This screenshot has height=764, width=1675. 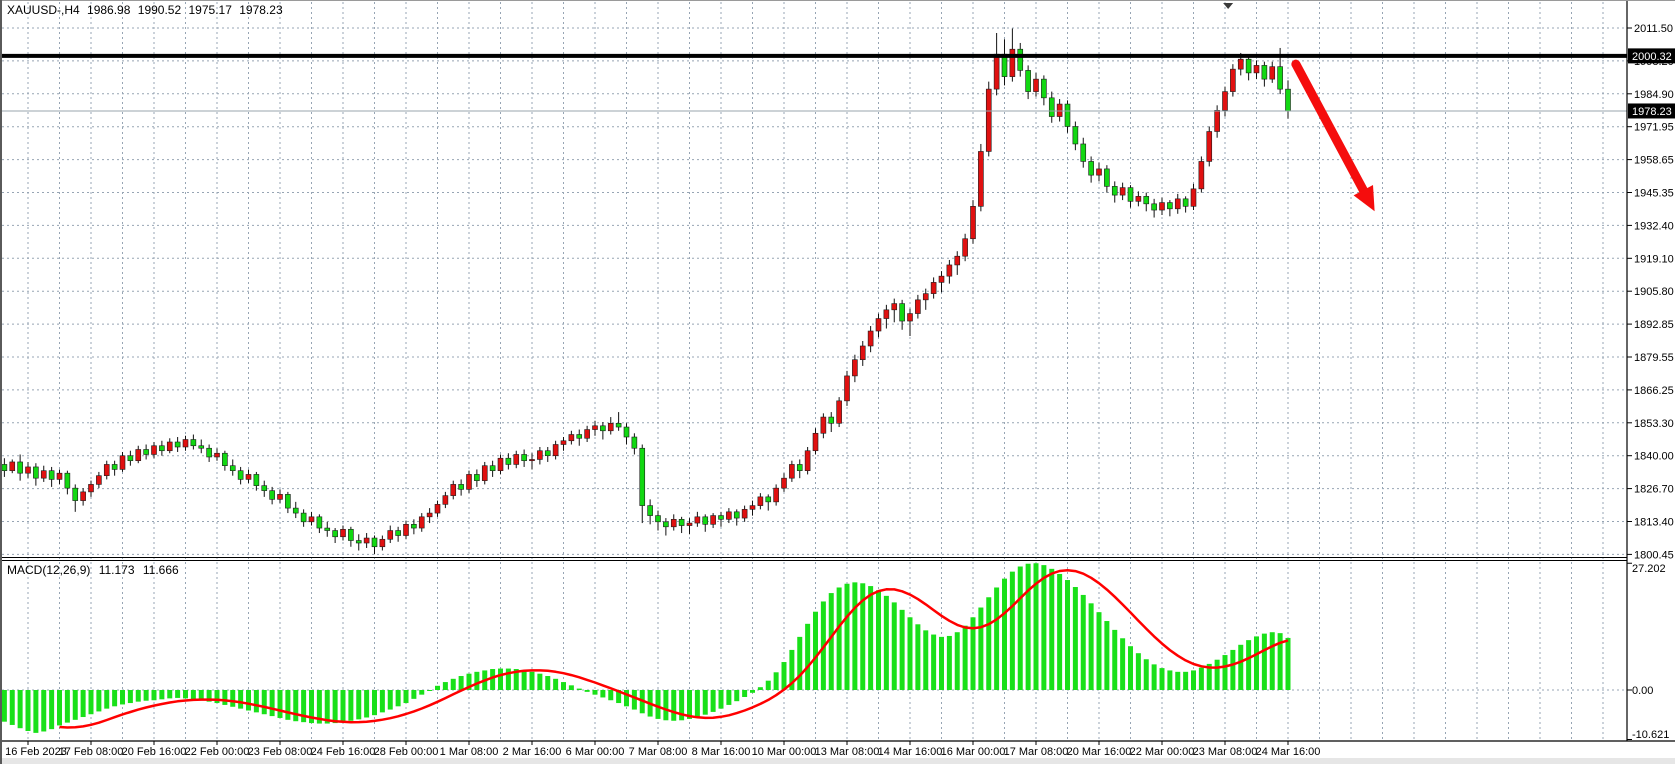 I want to click on window-top-edge, so click(x=837, y=0).